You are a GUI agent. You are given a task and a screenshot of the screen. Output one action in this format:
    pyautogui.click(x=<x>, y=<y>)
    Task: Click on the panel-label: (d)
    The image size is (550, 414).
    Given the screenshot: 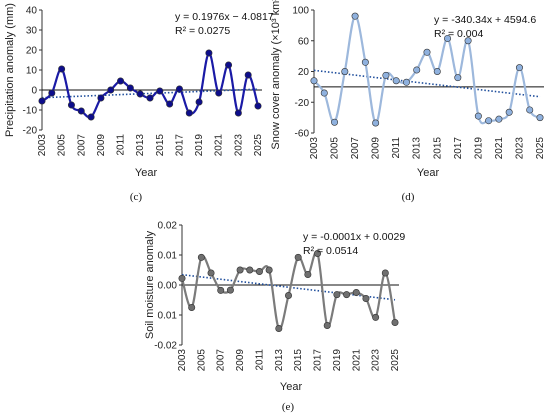 What is the action you would take?
    pyautogui.click(x=408, y=197)
    